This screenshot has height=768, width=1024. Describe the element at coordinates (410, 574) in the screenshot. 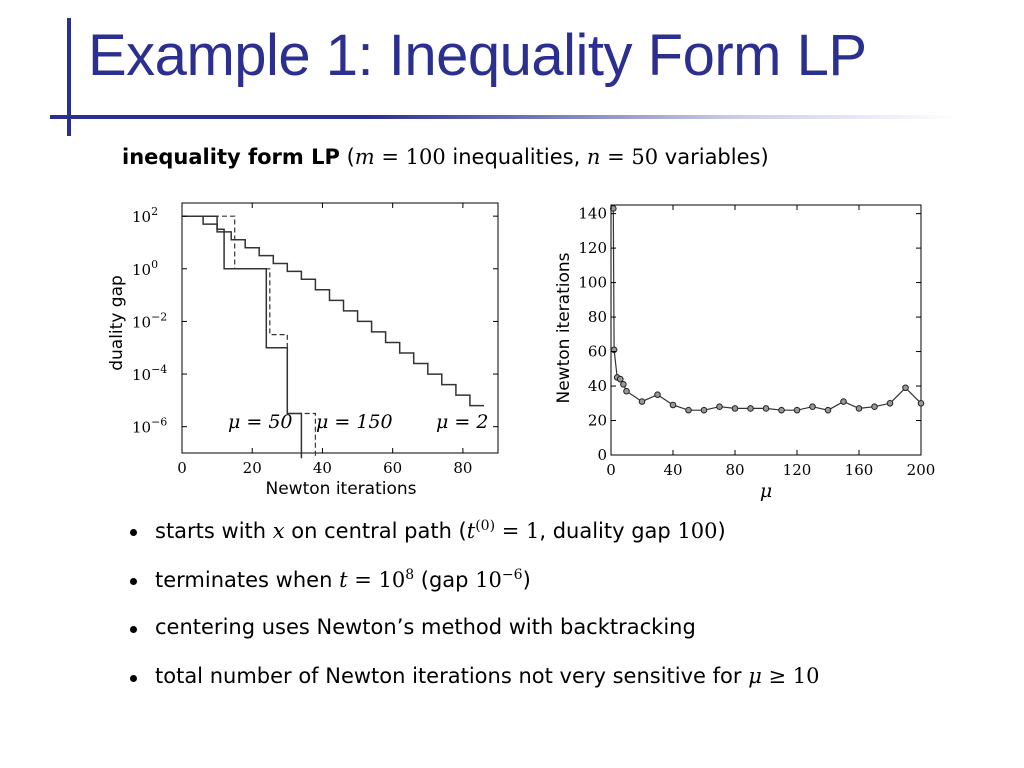

I see `bullet-superscript: 8` at that location.